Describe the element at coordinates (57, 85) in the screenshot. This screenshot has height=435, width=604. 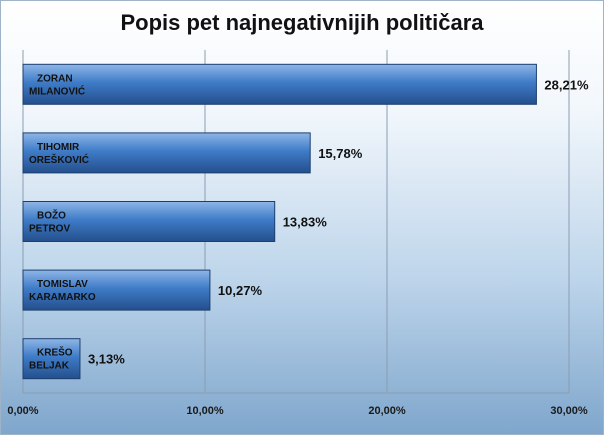
I see `bar-category-label: ZORAN MILANOVIĆ` at that location.